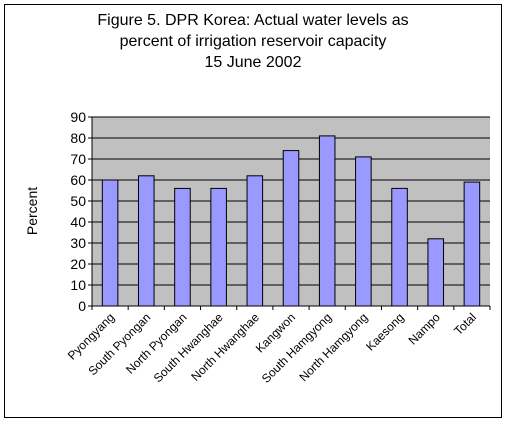  I want to click on x-tick-label: South Pyongan, so click(119, 344).